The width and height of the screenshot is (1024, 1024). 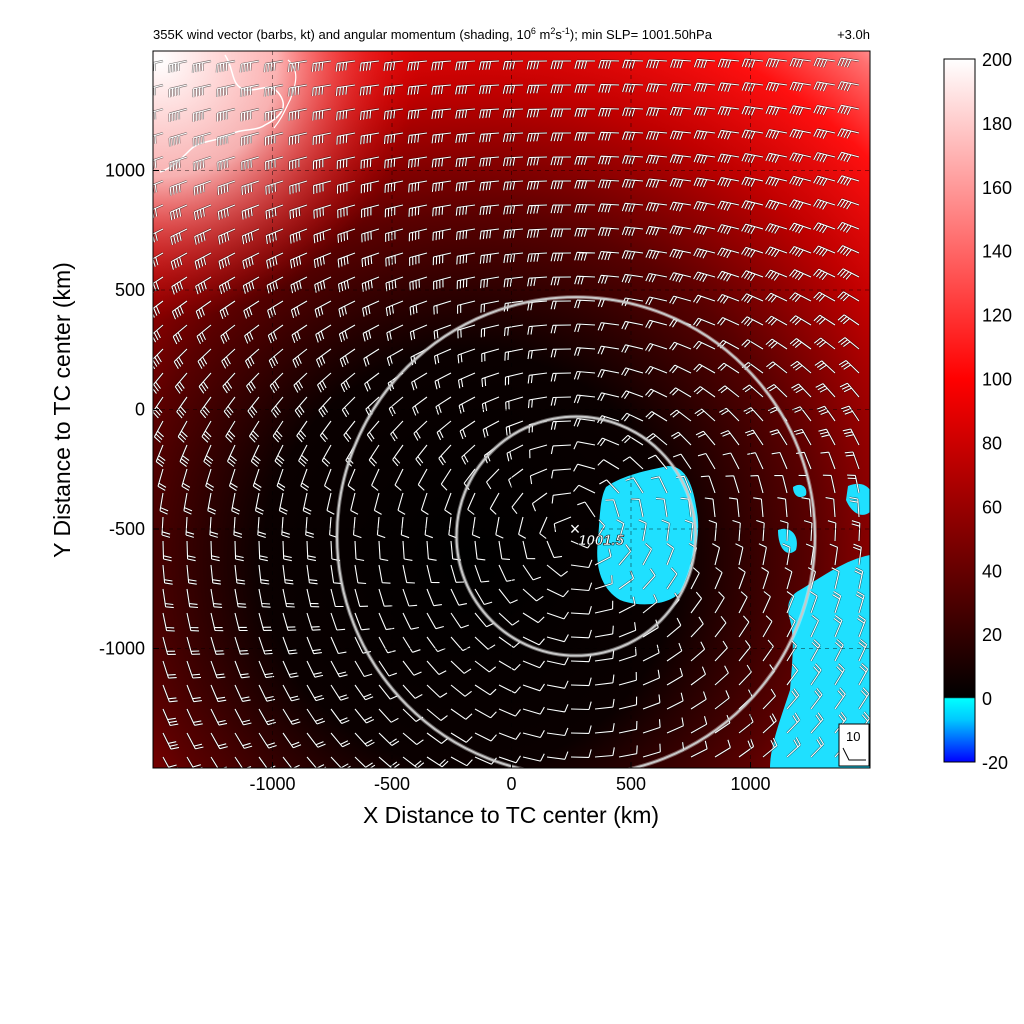 I want to click on x-axis-label: X Distance to TC center (km), so click(x=511, y=815).